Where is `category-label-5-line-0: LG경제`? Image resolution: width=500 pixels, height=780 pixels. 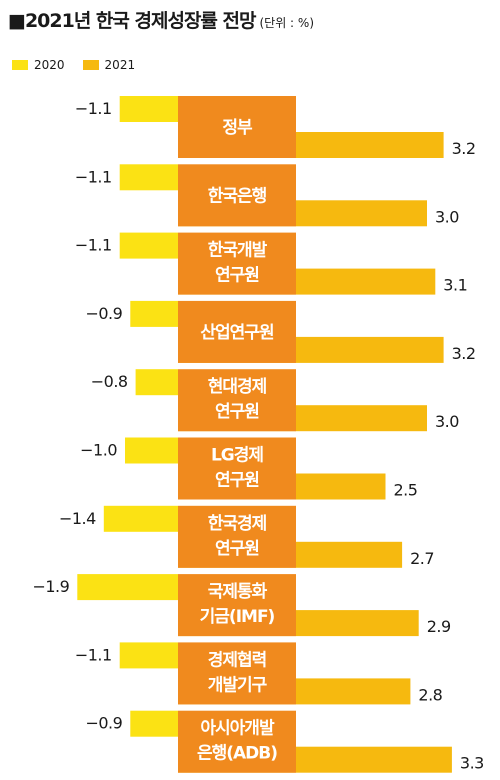
category-label-5-line-0: LG경제 is located at coordinates (237, 456).